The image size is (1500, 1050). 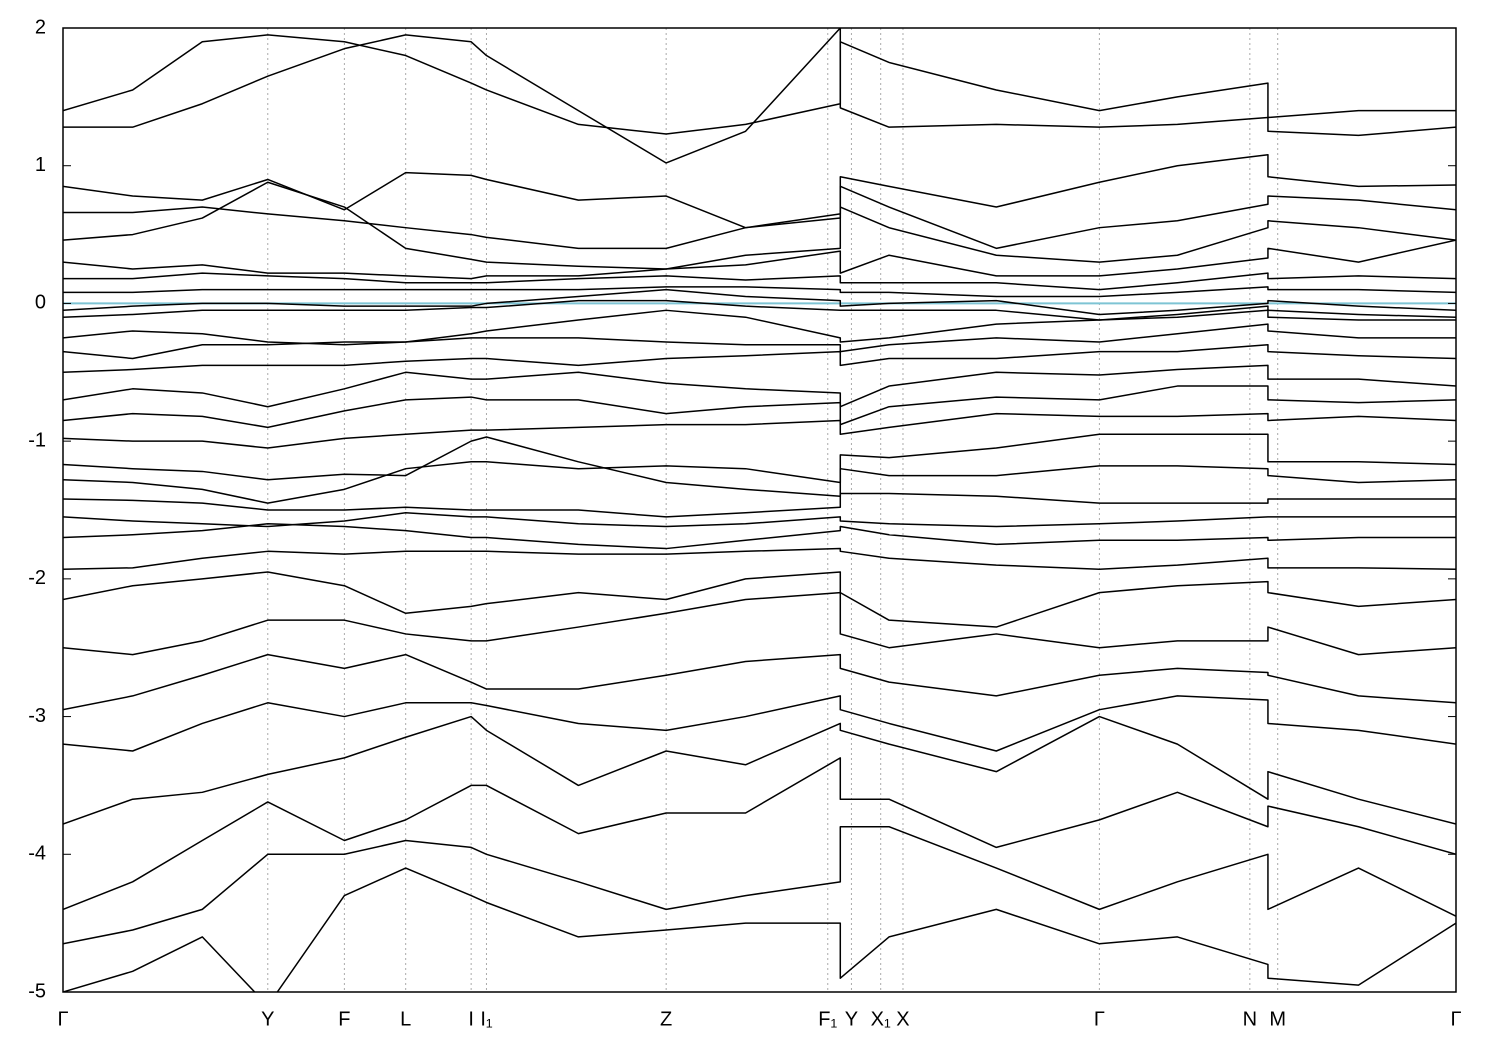 What do you see at coordinates (1250, 1019) in the screenshot?
I see `x-tick-label: N` at bounding box center [1250, 1019].